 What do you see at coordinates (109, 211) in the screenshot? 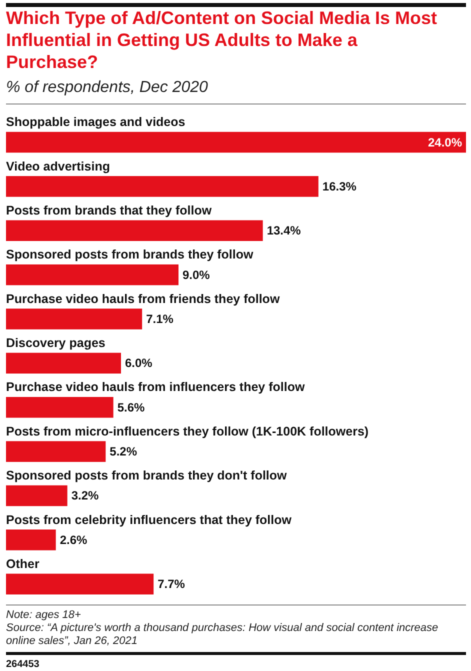
I see `y-tick-label: Posts from brands that they follow` at bounding box center [109, 211].